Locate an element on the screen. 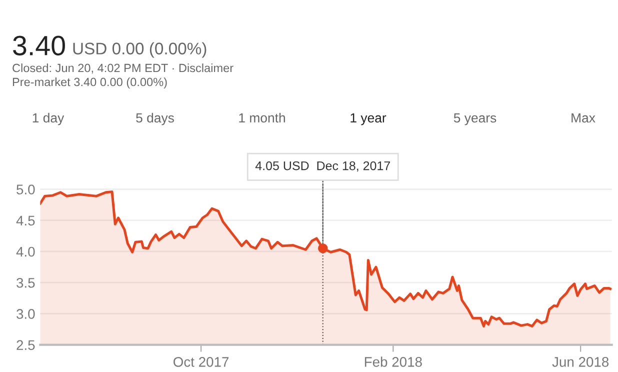 Image resolution: width=618 pixels, height=372 pixels. y-tick-label: 4.5 is located at coordinates (25, 221).